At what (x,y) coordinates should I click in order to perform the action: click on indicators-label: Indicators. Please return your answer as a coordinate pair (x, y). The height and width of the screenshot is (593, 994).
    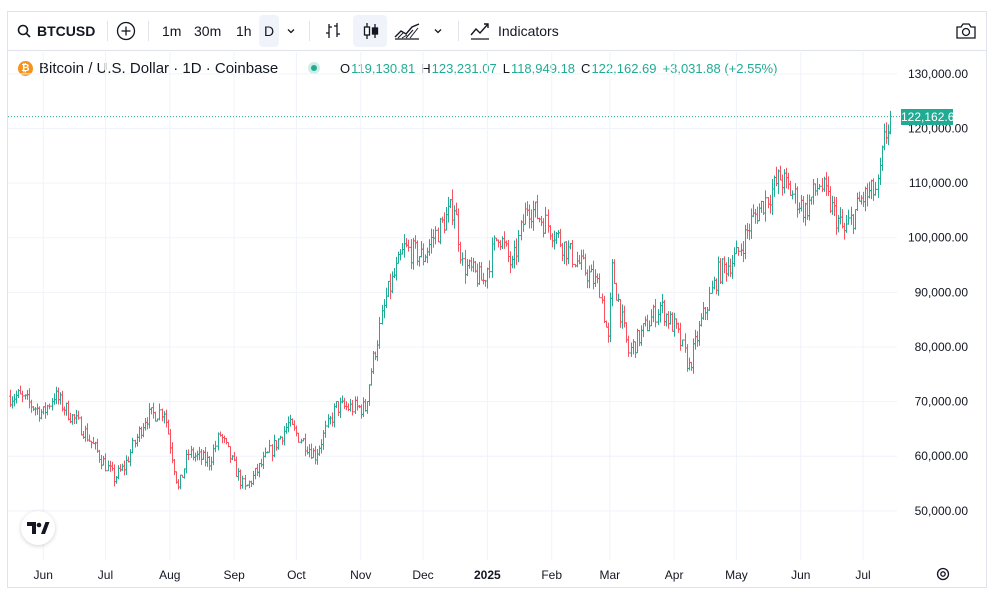
    Looking at the image, I should click on (528, 31).